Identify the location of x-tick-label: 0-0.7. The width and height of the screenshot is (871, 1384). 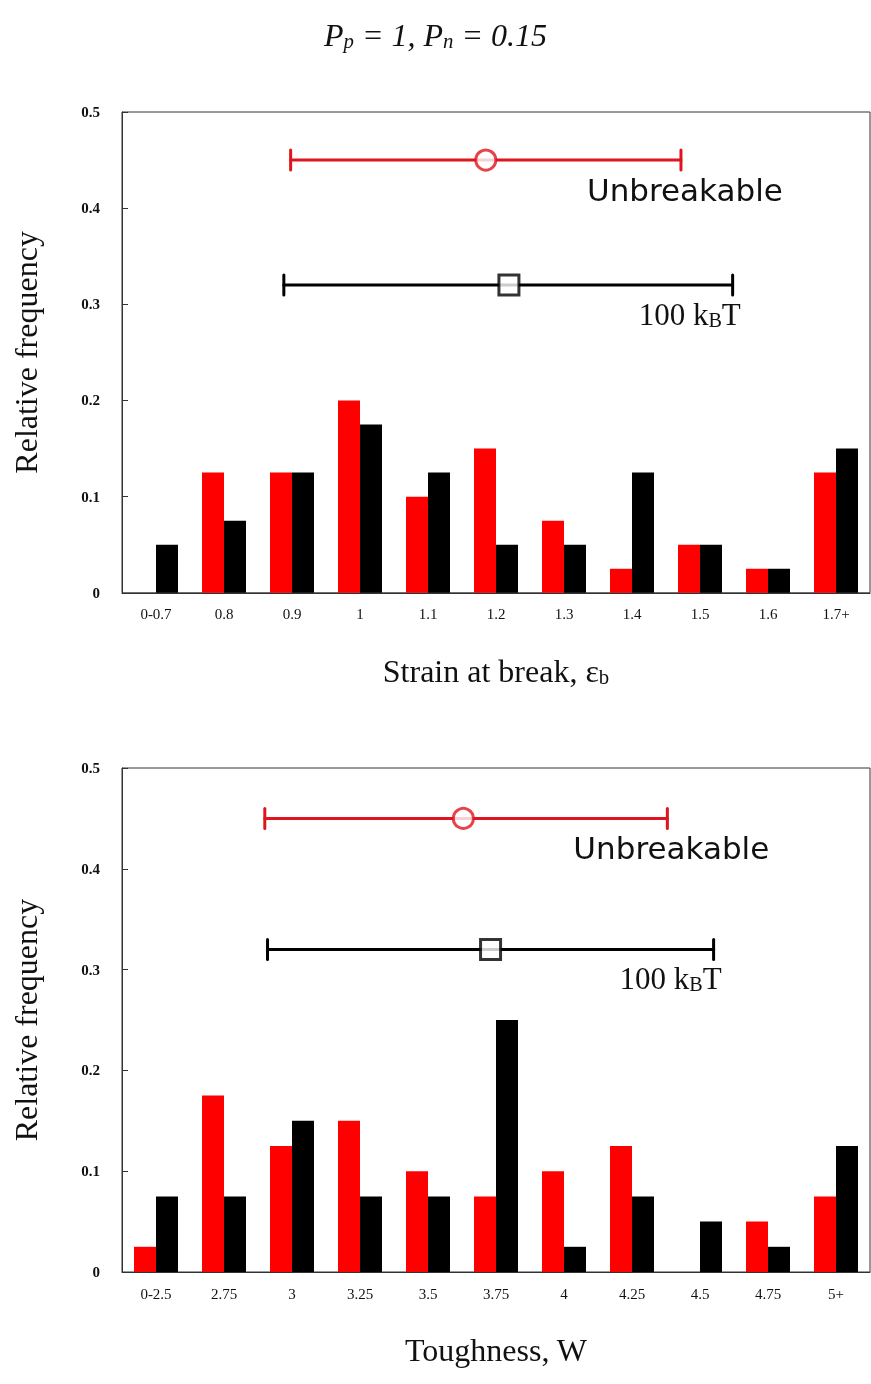
(156, 614).